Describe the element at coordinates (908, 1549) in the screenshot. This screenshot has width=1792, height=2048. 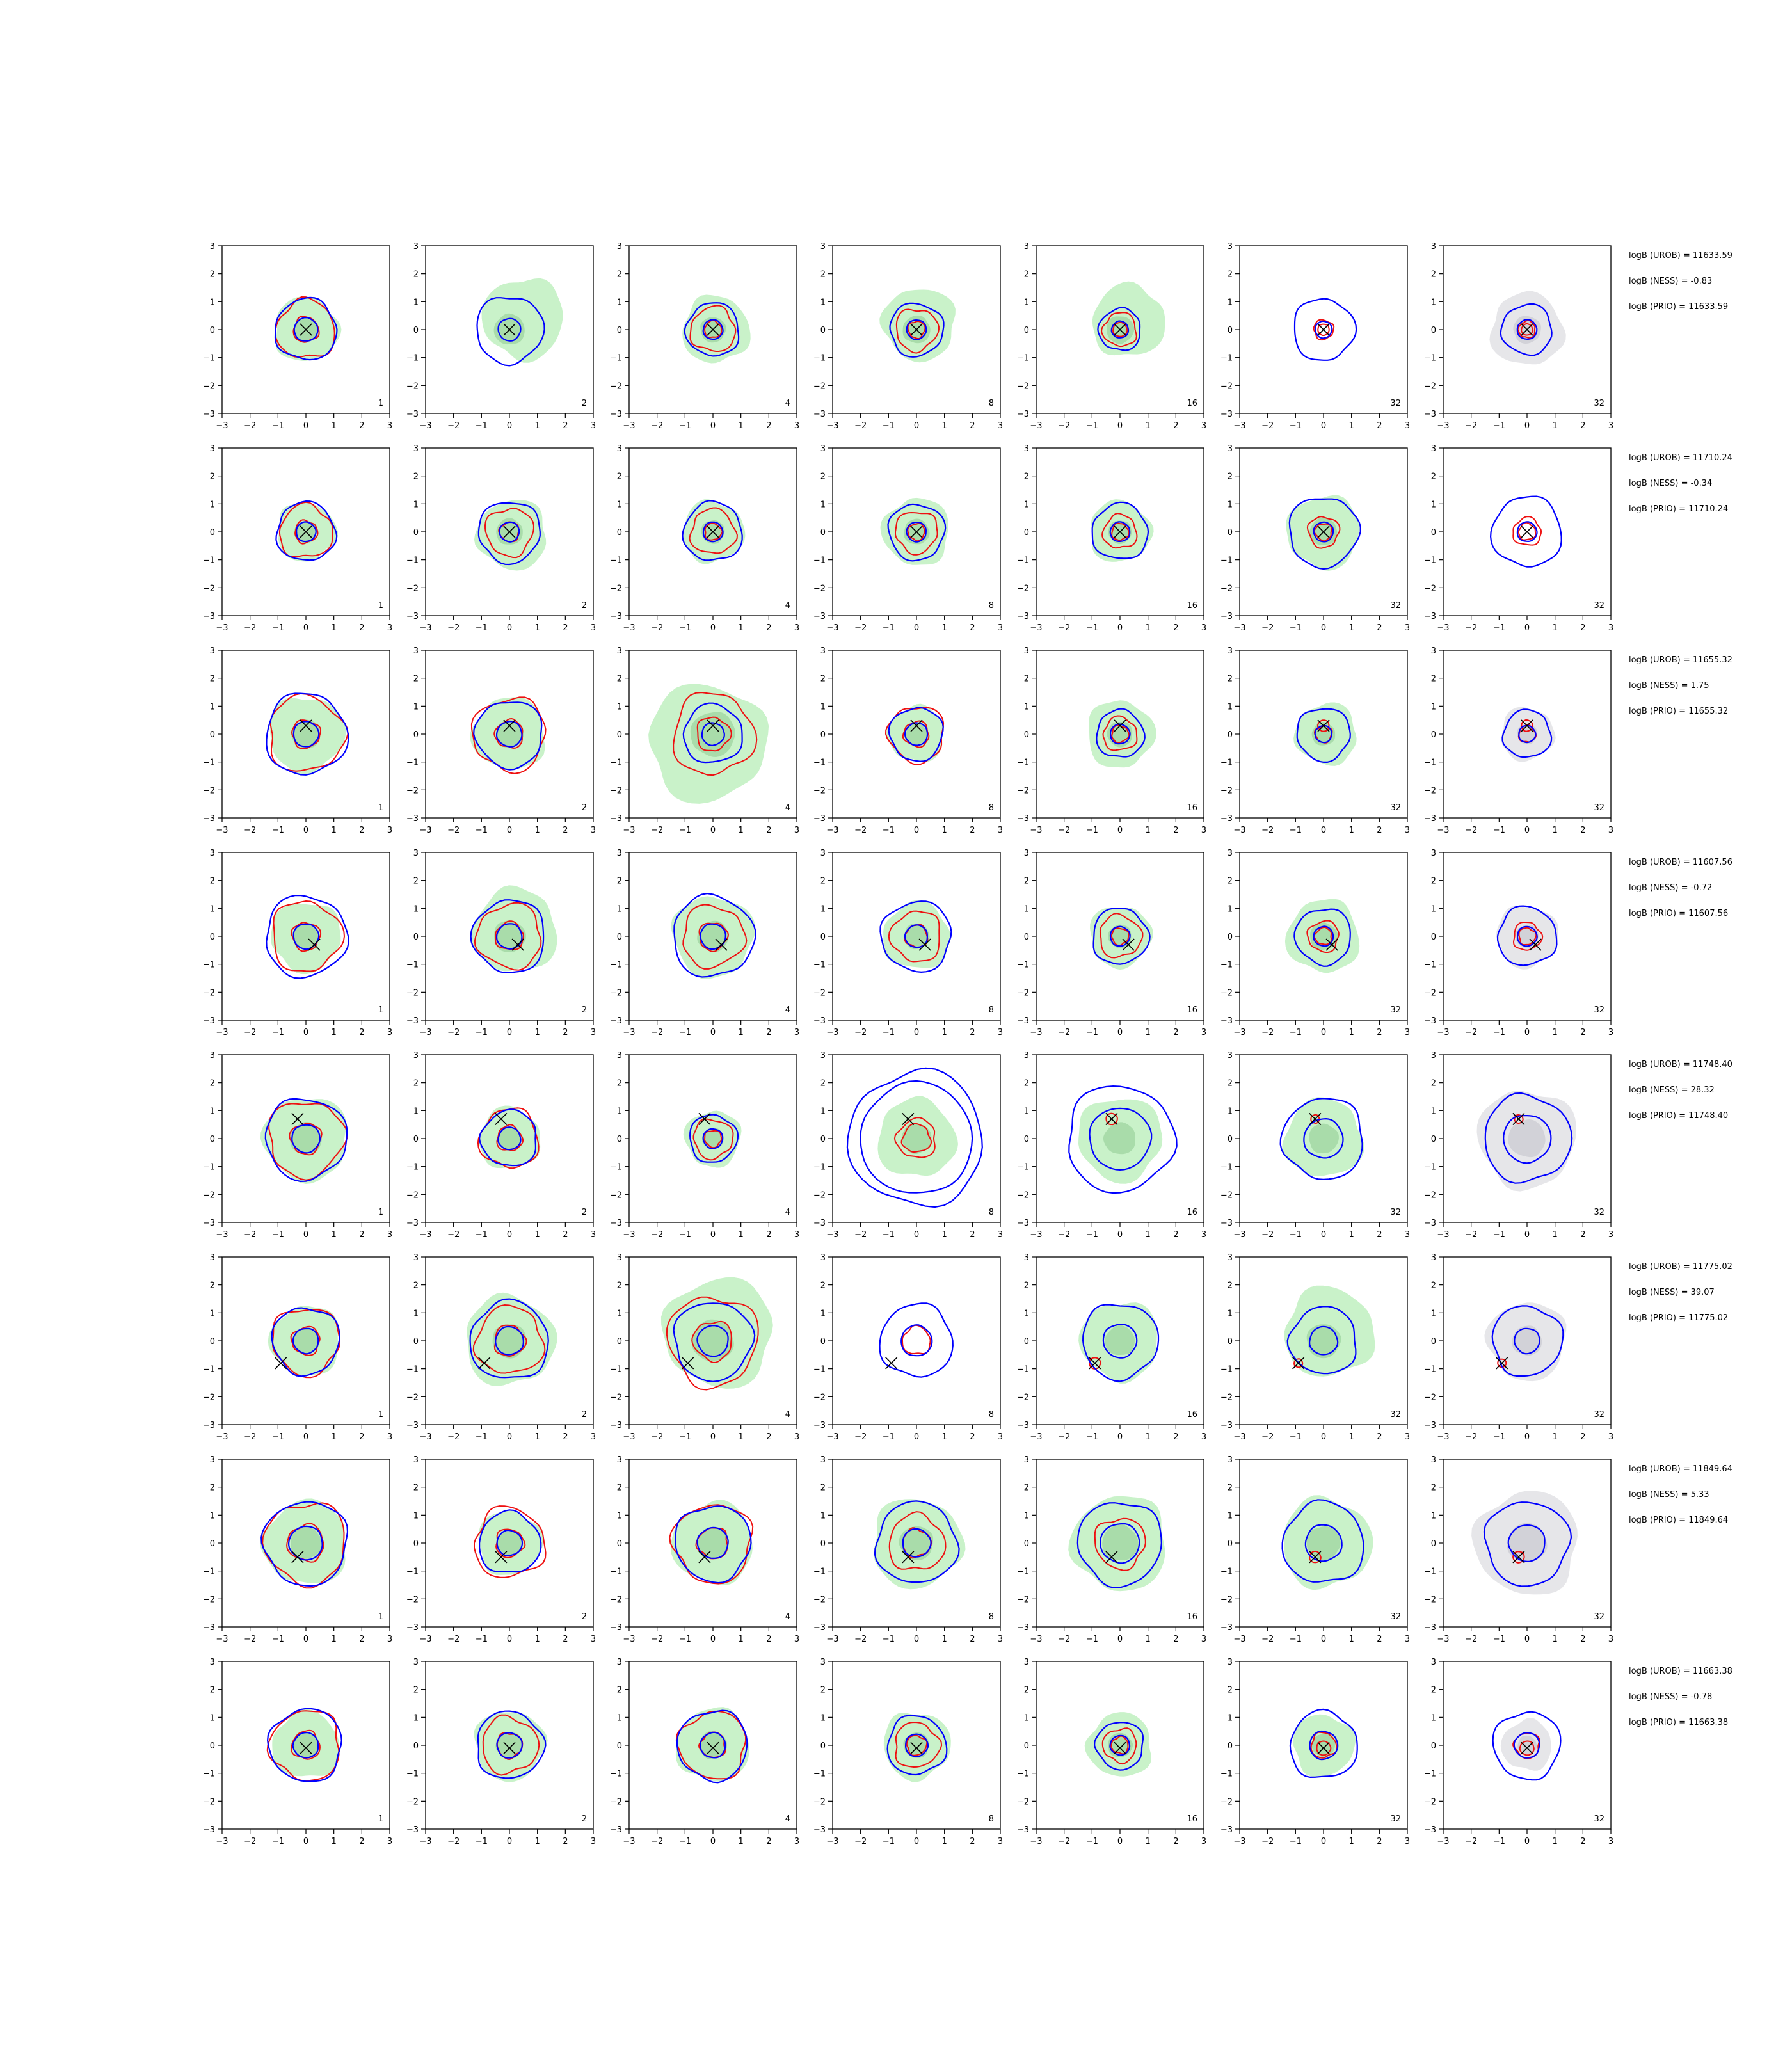
I see `panel-r7-c4: −3 −2 −1 0 1 2 3 −3 −2 −1 0 1 2 3 8` at that location.